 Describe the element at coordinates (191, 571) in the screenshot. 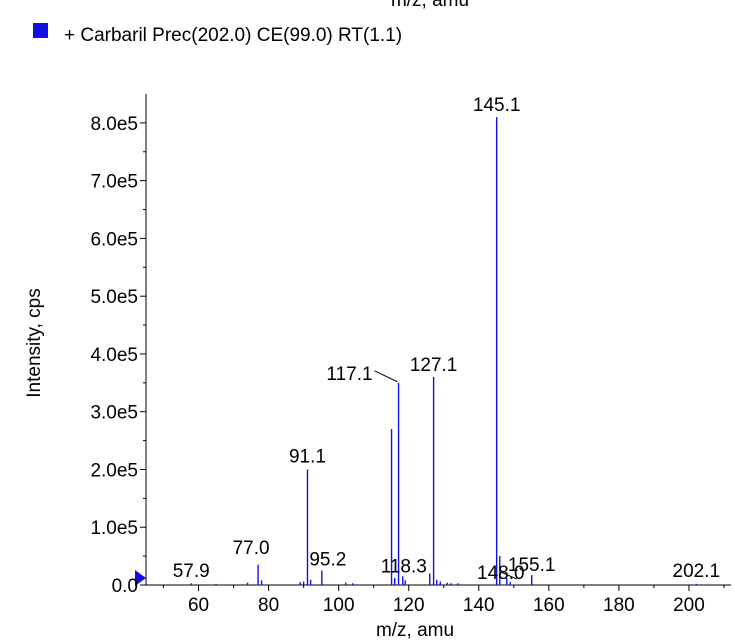

I see `peak-label: 57.9` at that location.